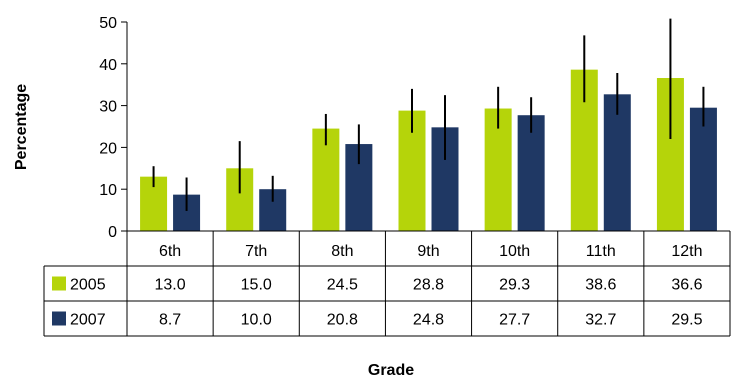 This screenshot has height=377, width=738. What do you see at coordinates (59, 318) in the screenshot?
I see `legend-swatch-2007` at bounding box center [59, 318].